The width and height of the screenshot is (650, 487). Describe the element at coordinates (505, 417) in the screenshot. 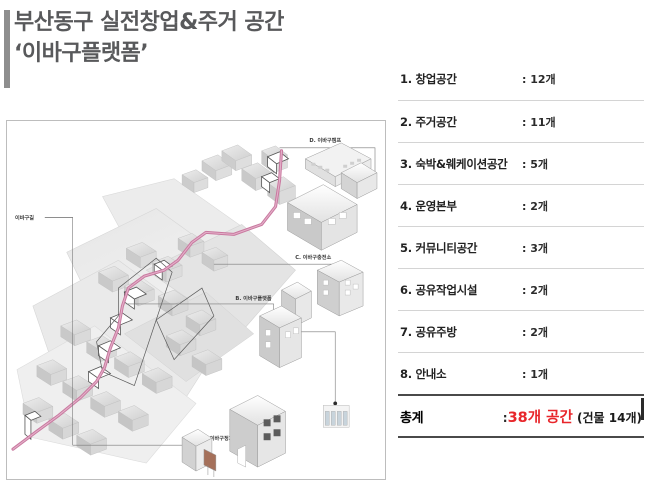

I see `legend-total-colon: :` at that location.